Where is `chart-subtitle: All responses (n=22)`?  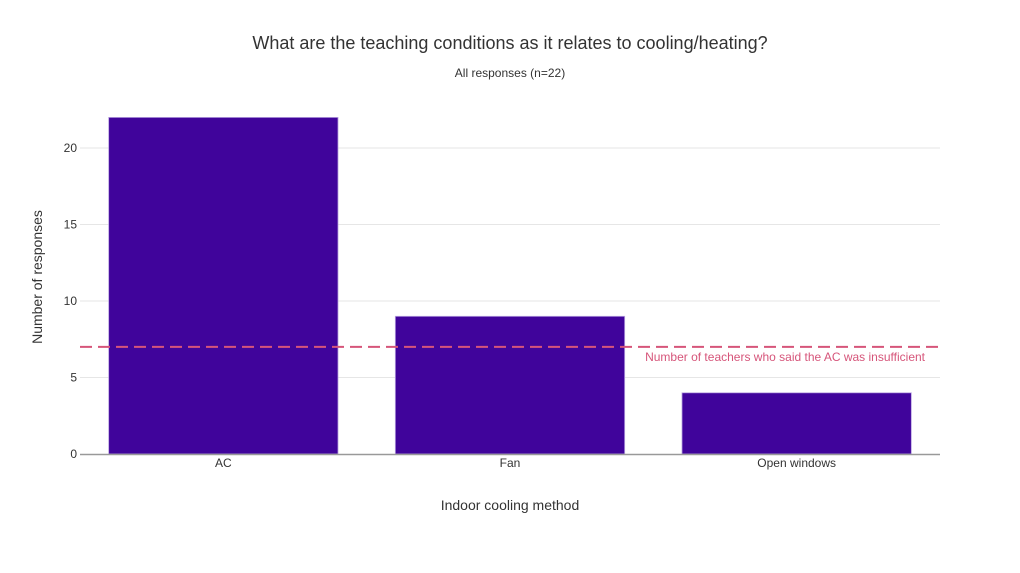 chart-subtitle: All responses (n=22) is located at coordinates (510, 73).